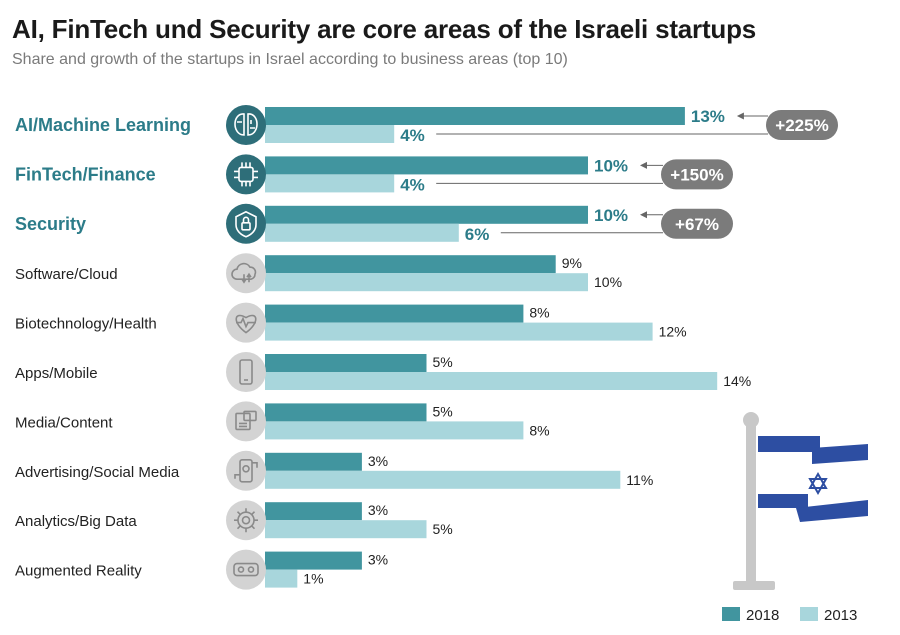  Describe the element at coordinates (246, 372) in the screenshot. I see `smartphone-icon` at that location.